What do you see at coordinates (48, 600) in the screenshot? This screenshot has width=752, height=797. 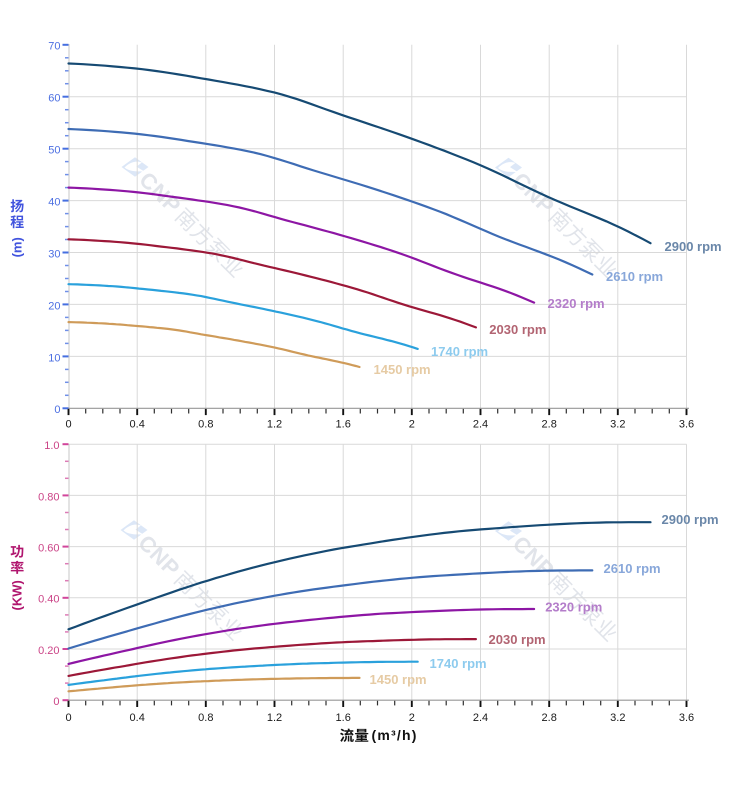 I see `svg-text: 0.40` at bounding box center [48, 600].